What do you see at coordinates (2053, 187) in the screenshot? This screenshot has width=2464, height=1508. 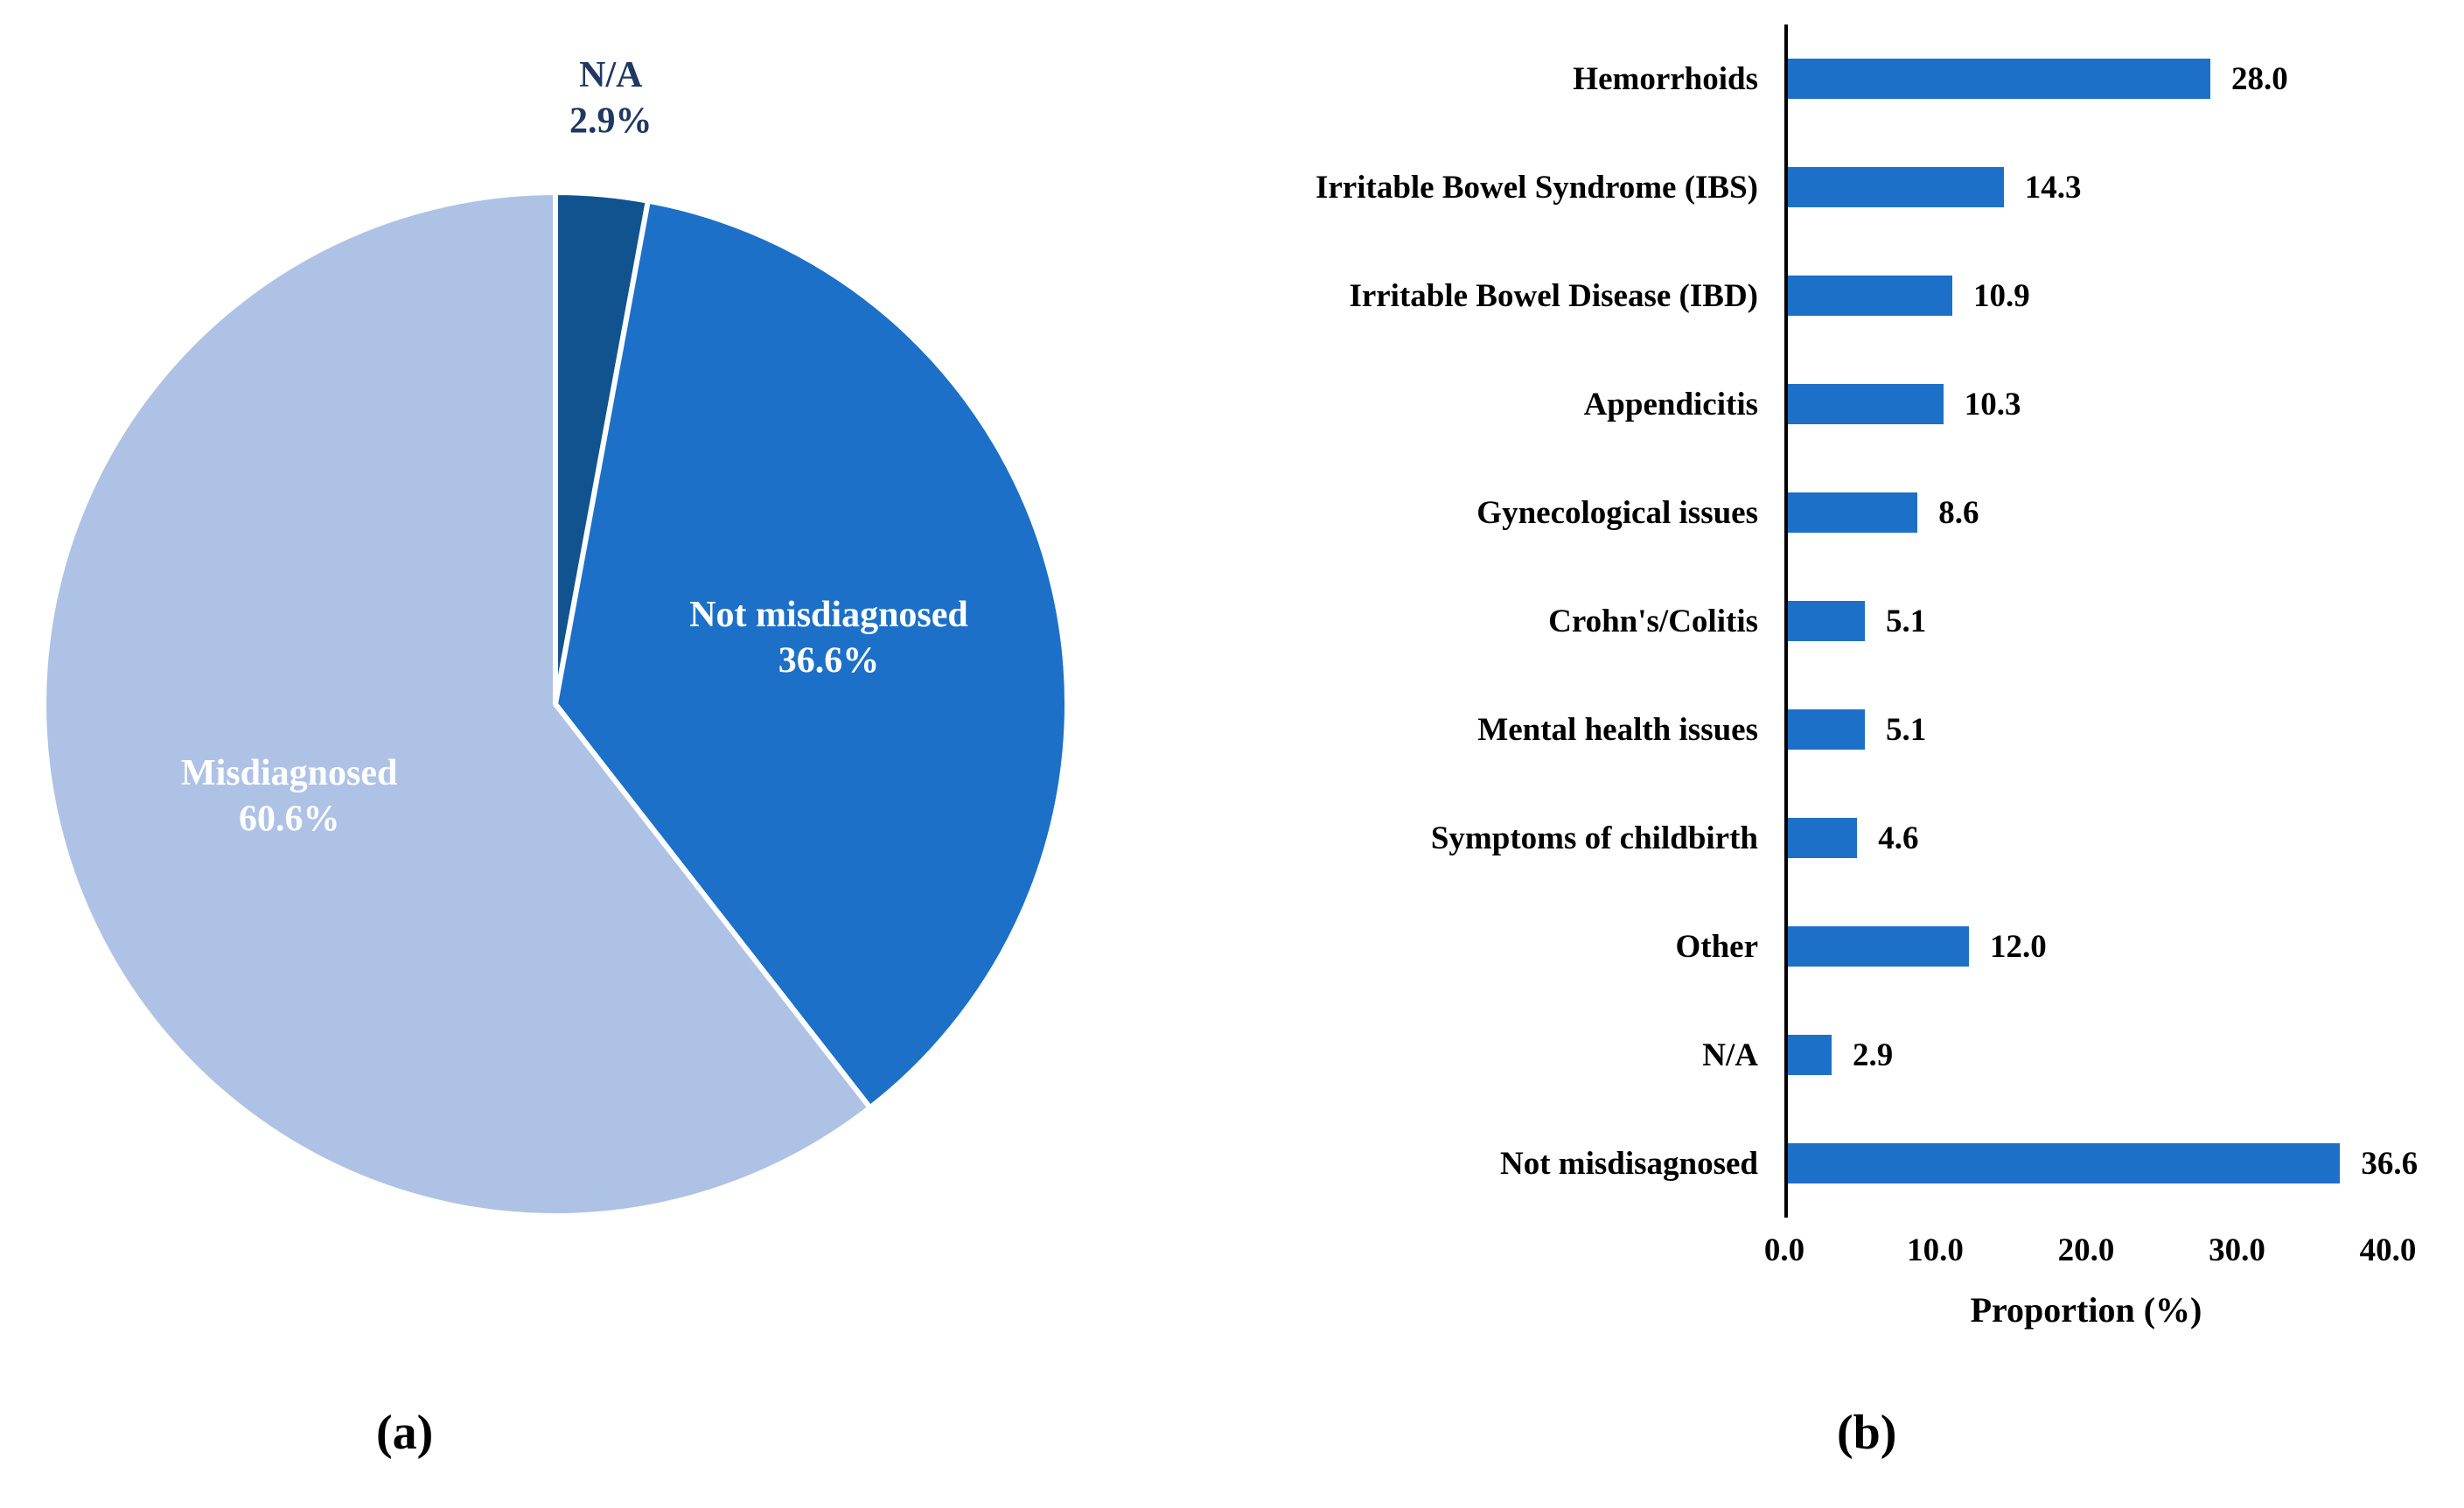 I see `bar-value-label: 14.3` at bounding box center [2053, 187].